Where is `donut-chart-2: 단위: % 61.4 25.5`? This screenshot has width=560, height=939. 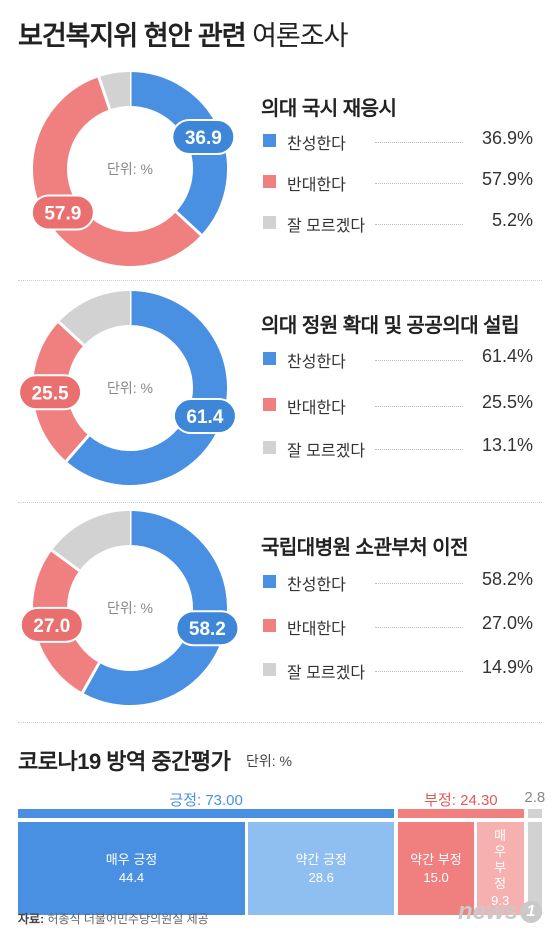 donut-chart-2: 단위: % 61.4 25.5 is located at coordinates (127, 388).